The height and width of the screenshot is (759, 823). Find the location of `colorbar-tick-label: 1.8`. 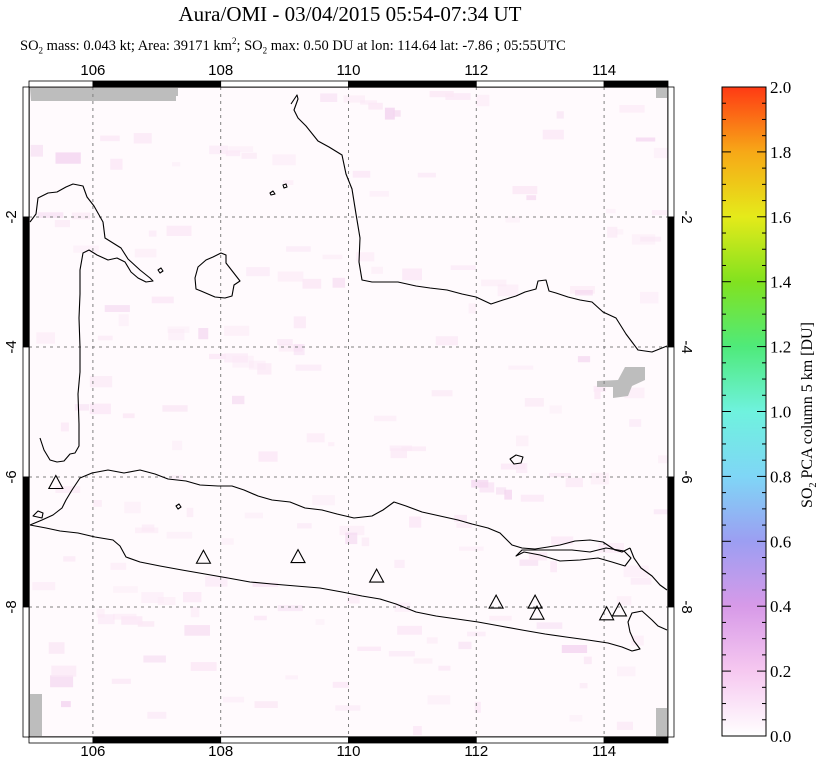

colorbar-tick-label: 1.8 is located at coordinates (780, 152).